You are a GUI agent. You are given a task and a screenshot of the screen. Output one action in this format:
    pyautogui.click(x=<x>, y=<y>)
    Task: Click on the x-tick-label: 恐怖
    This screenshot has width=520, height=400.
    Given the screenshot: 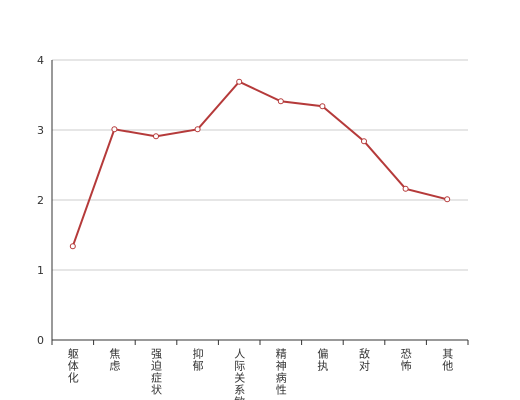 What is the action you would take?
    pyautogui.click(x=405, y=360)
    